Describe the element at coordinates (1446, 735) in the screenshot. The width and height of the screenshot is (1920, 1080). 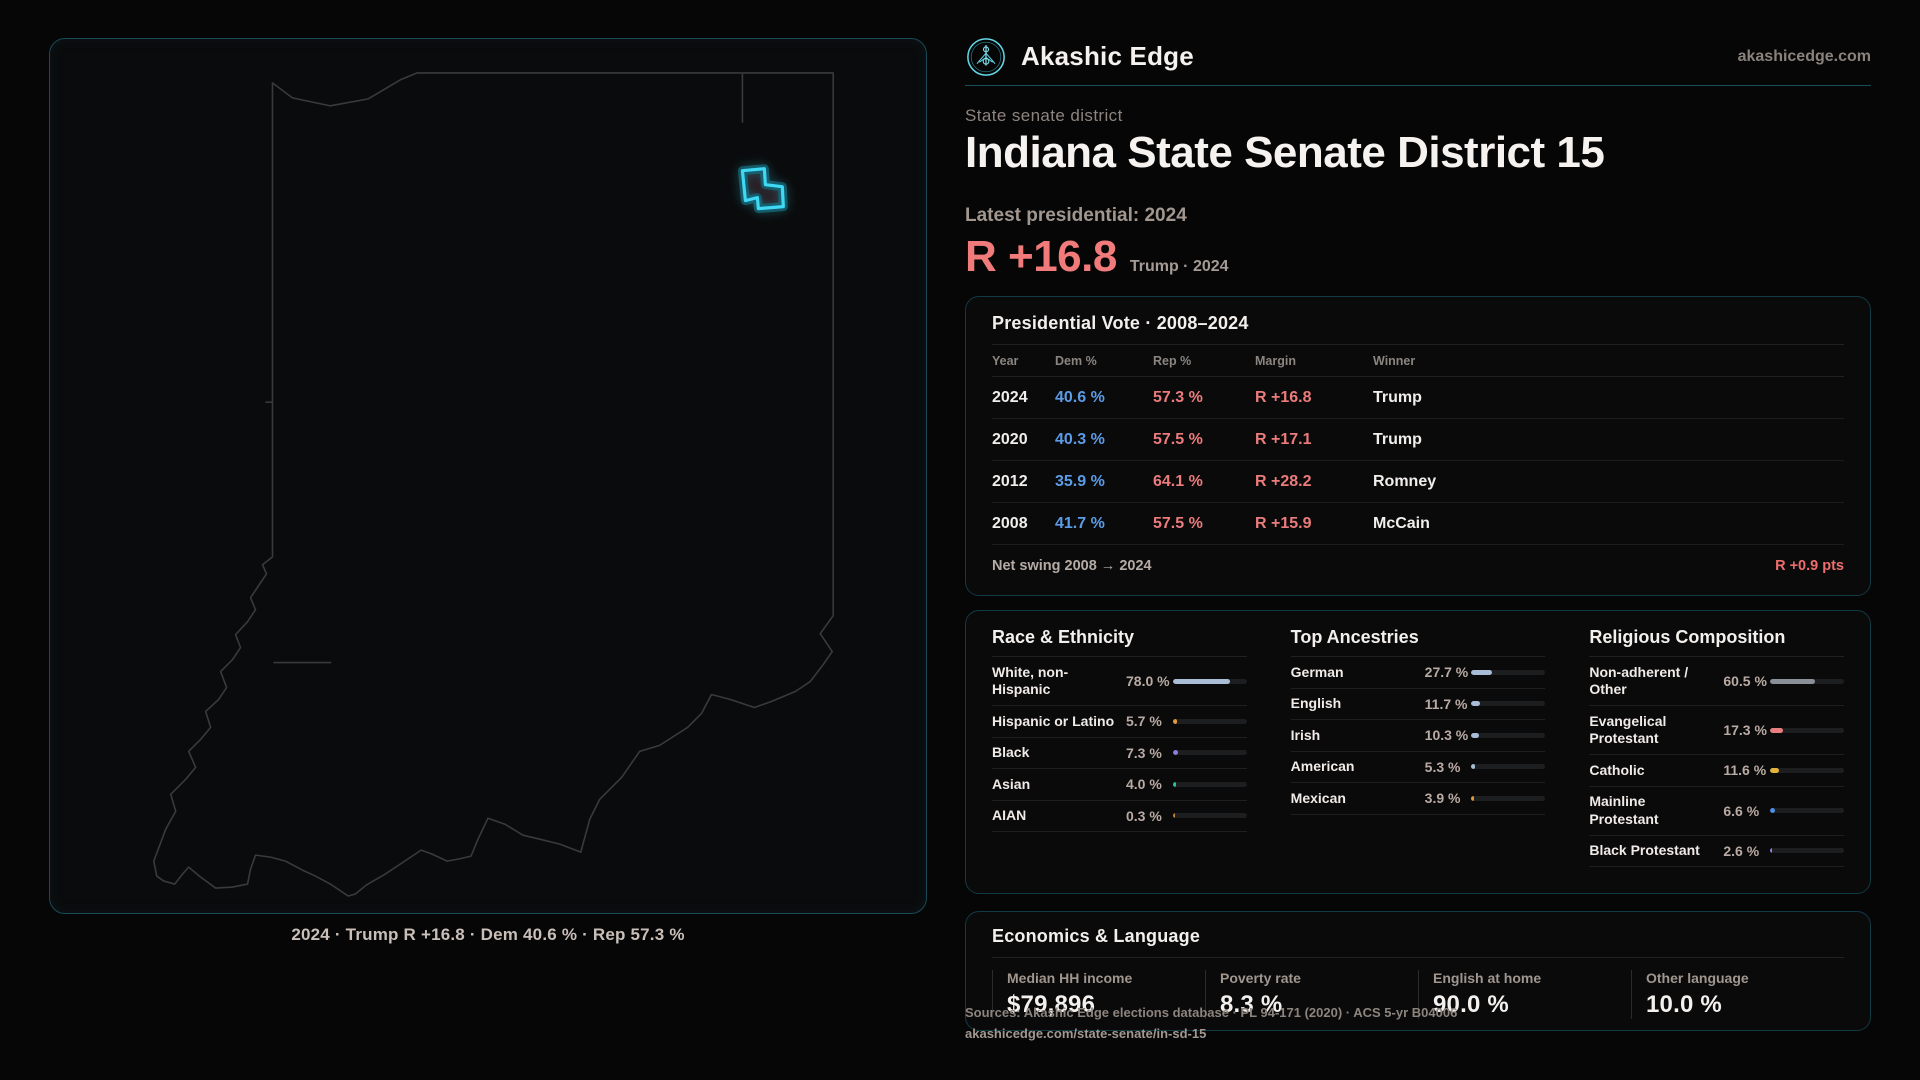
I see `demographic-value: 10.3 %` at that location.